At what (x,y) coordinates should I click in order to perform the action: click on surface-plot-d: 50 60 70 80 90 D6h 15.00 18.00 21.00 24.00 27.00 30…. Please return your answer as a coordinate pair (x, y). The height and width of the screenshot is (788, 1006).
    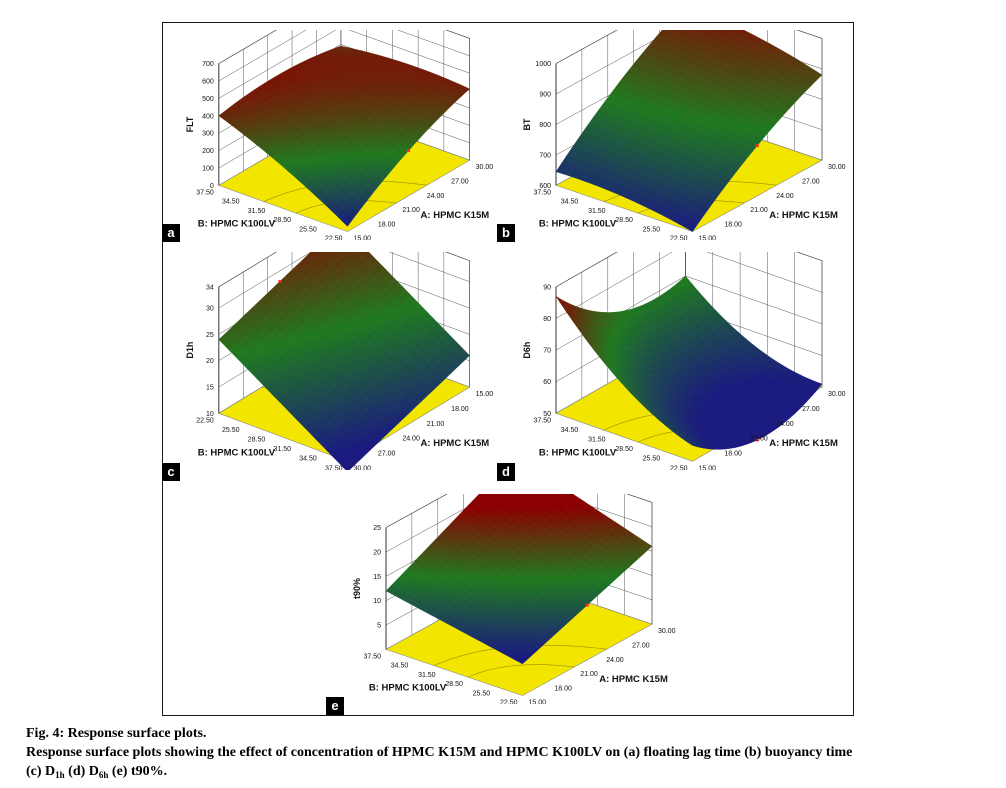
    Looking at the image, I should click on (684, 361).